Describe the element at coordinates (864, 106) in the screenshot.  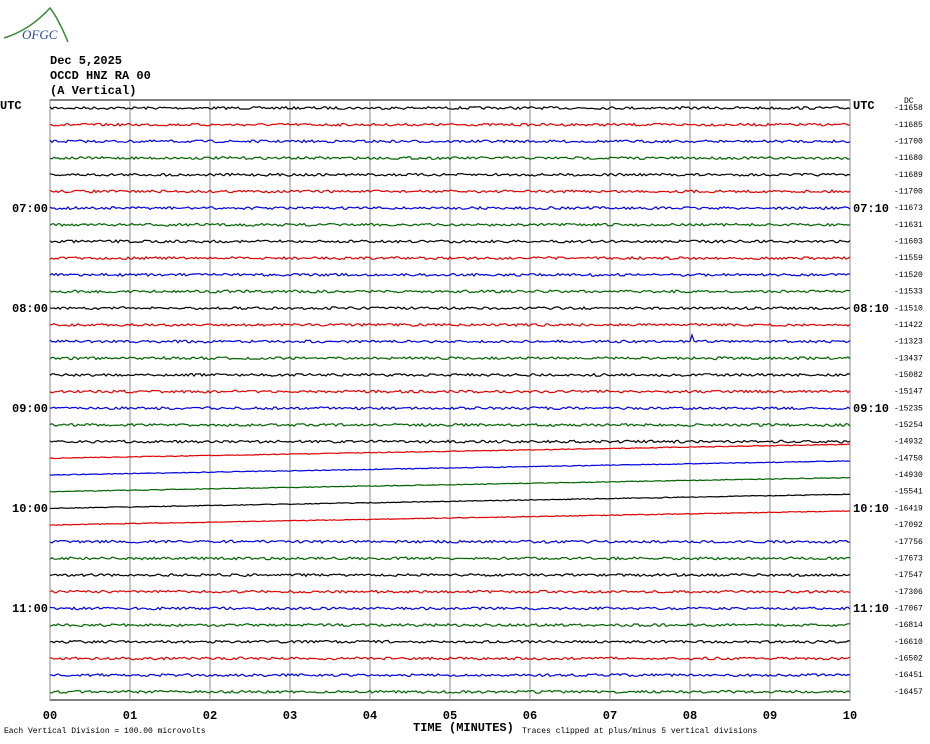
I see `right-time-label: UTC` at that location.